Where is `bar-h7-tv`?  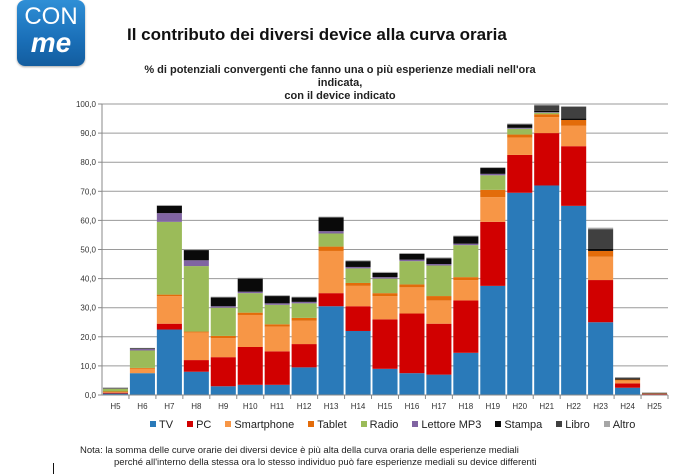
bar-h7-tv is located at coordinates (169, 362).